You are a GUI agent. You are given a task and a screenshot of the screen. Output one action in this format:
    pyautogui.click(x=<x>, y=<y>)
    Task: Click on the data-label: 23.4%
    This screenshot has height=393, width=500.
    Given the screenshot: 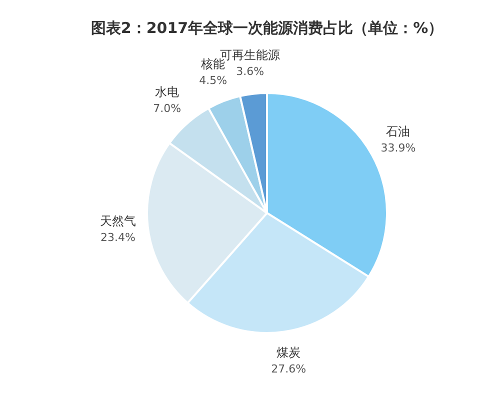 What is the action you would take?
    pyautogui.click(x=118, y=237)
    